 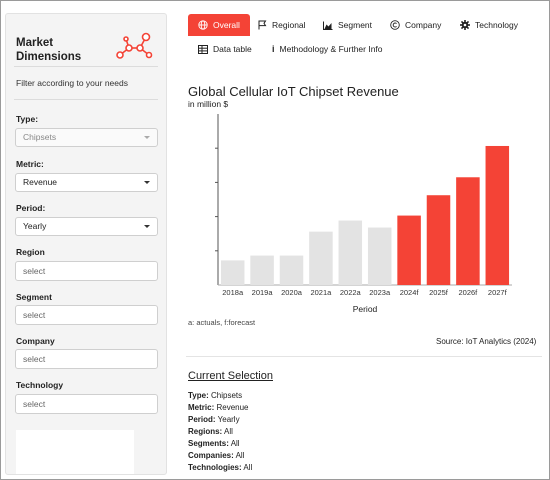 What do you see at coordinates (395, 25) in the screenshot?
I see `copyright-icon` at bounding box center [395, 25].